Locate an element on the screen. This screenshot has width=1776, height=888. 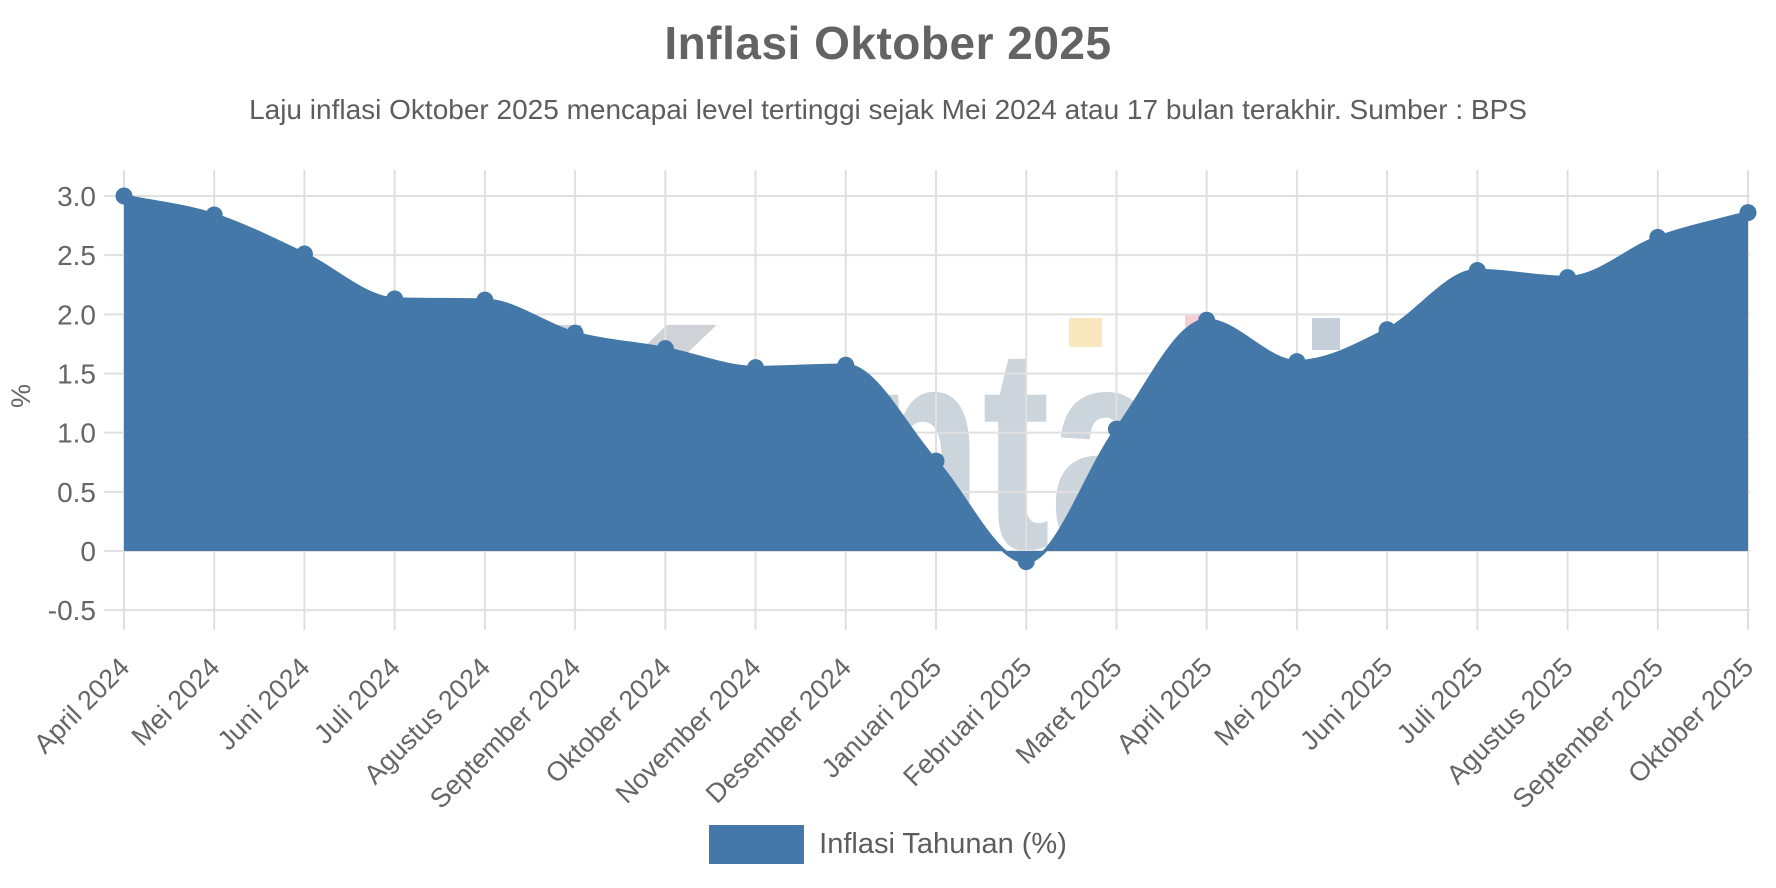
data-point-Oktober 2024 is located at coordinates (665, 349).